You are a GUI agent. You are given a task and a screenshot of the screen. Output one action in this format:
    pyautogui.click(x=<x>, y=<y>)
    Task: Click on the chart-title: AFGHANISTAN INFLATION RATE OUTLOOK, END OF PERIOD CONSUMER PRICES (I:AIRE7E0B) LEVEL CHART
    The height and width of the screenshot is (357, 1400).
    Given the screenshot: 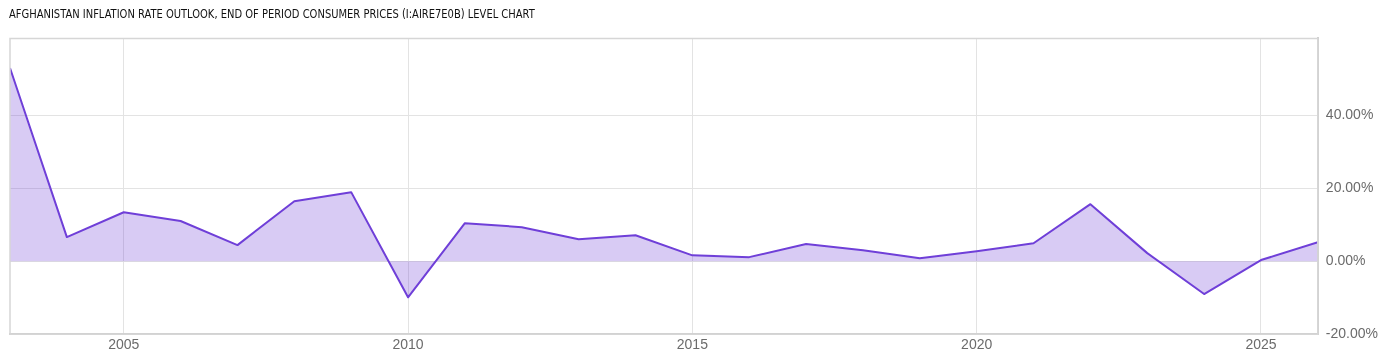 What is the action you would take?
    pyautogui.click(x=272, y=13)
    